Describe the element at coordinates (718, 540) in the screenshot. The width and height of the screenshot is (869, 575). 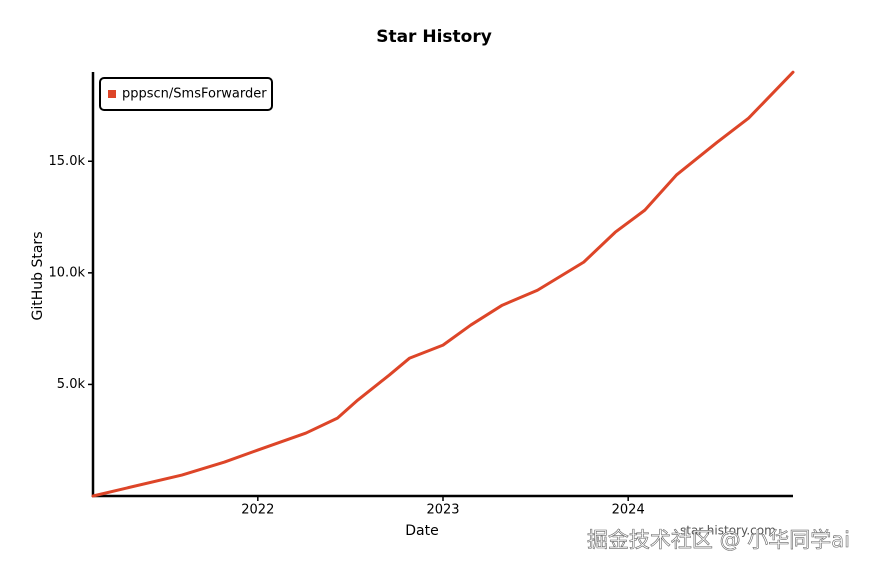
I see `watermark: 掘金技术社区 @ 小华同学ai` at that location.